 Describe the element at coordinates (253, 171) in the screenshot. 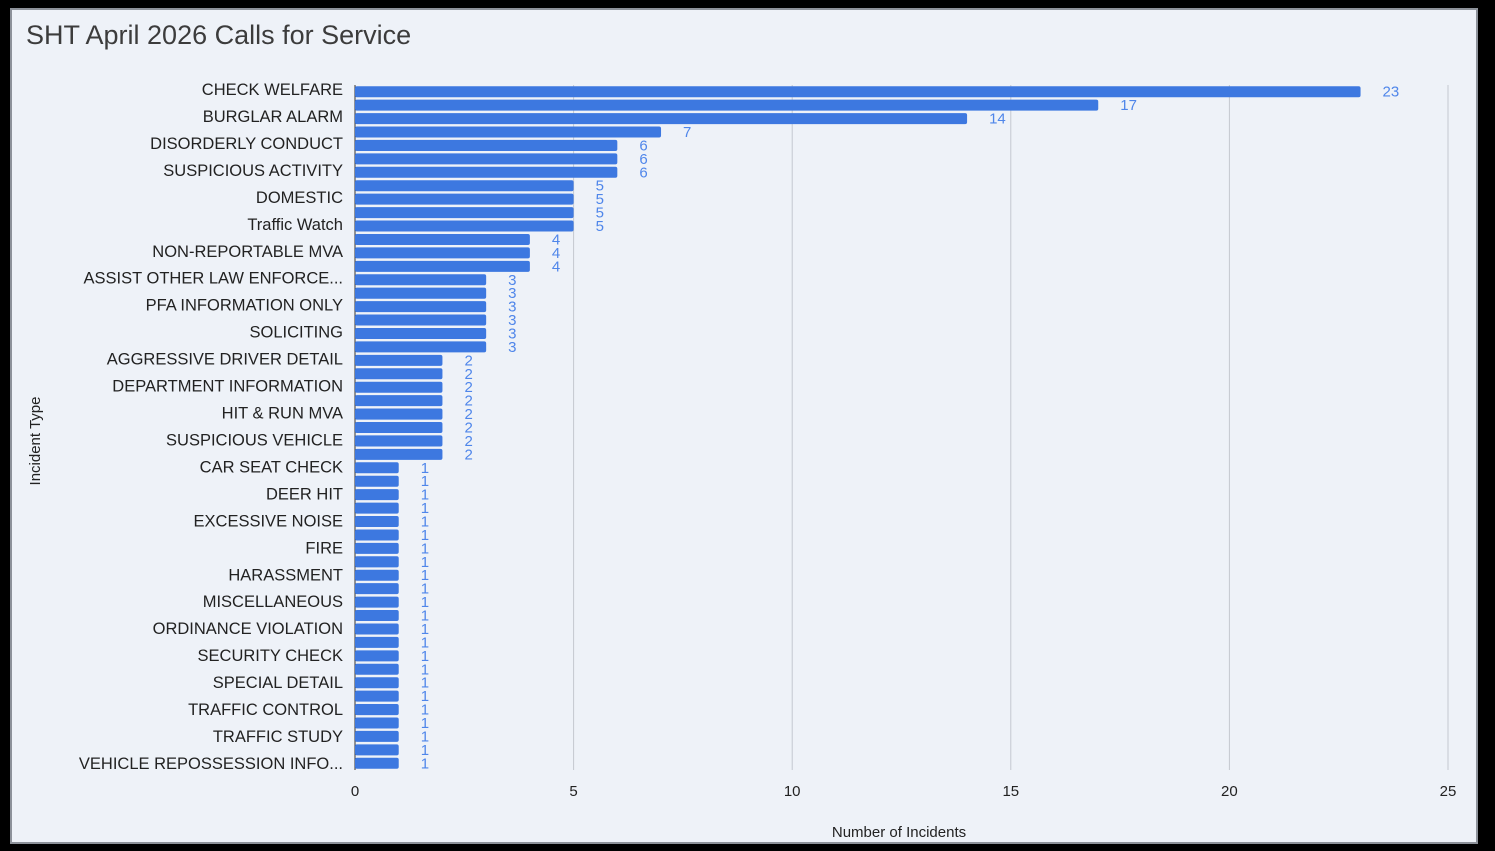

I see `category-label: SUSPICIOUS ACTIVITY` at that location.